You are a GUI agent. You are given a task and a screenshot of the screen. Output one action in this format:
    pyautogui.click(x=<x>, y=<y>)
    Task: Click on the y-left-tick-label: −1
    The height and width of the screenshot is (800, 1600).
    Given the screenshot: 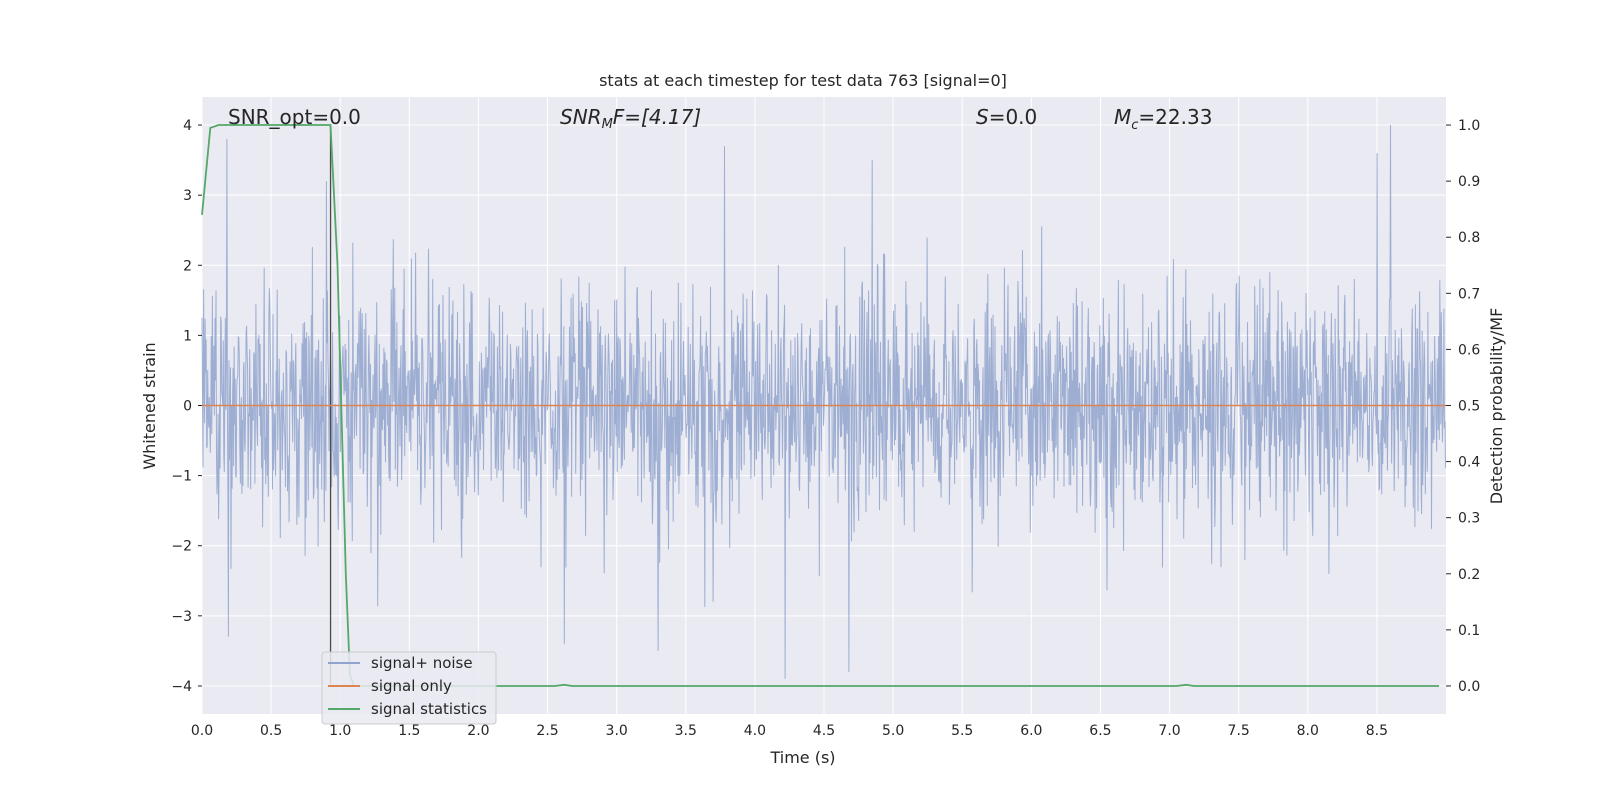 What is the action you would take?
    pyautogui.click(x=181, y=477)
    